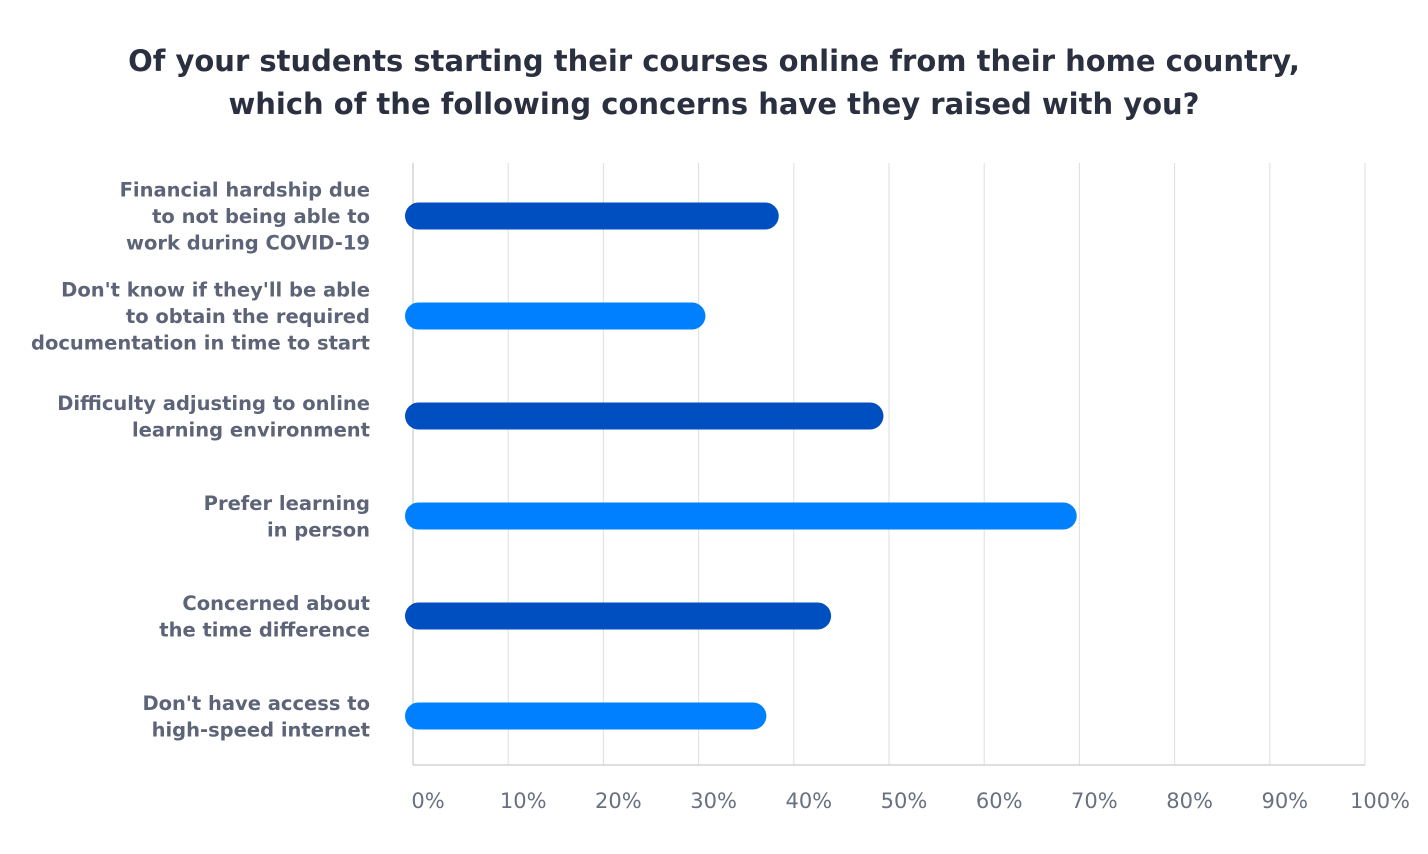  I want to click on category-label: in person, so click(318, 529).